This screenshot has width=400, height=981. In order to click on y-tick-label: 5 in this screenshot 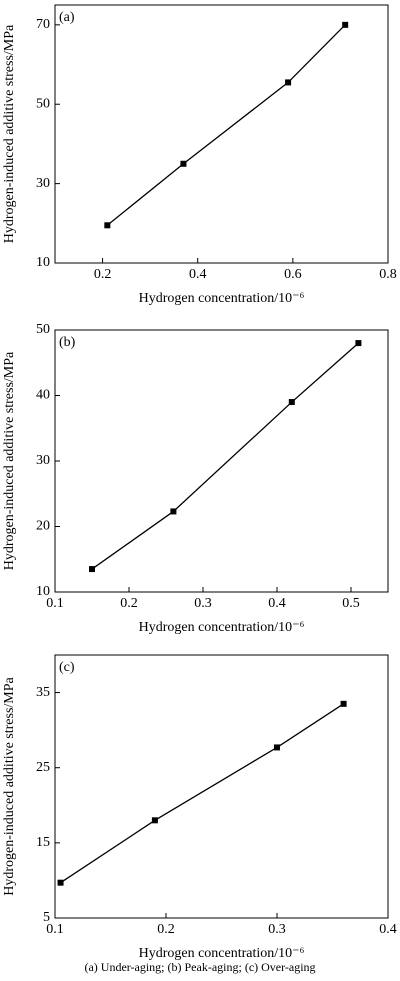, I will do `click(46, 917)`.